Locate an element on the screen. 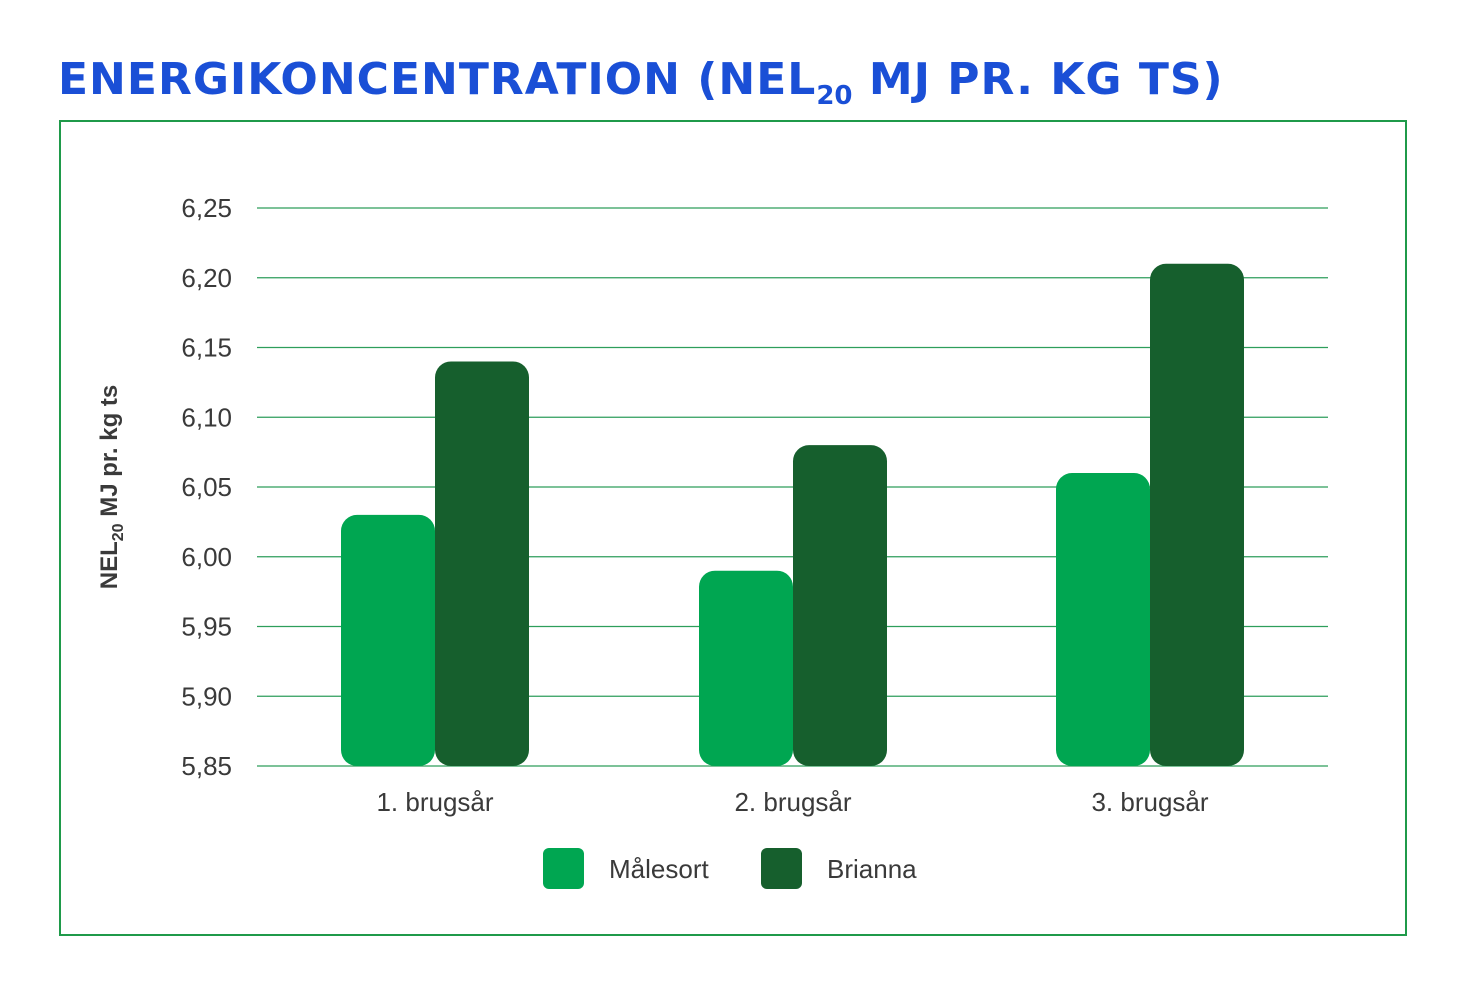 The width and height of the screenshot is (1465, 992). x-category-label: 3. brugsår is located at coordinates (1149, 802).